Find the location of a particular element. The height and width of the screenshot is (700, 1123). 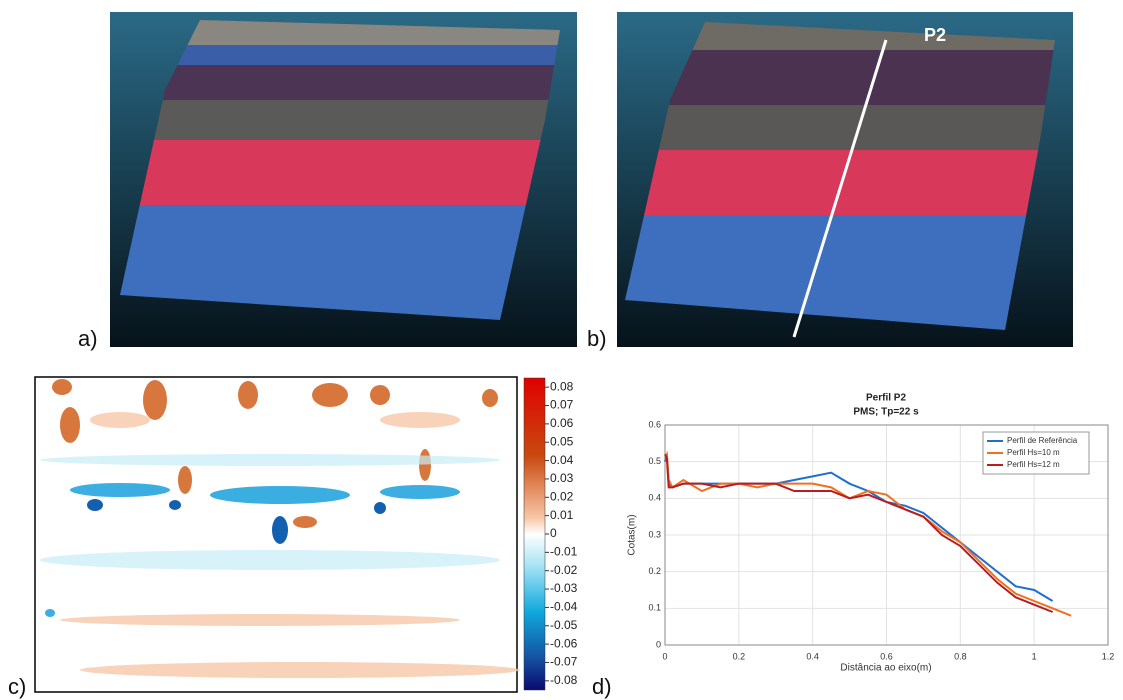

x-tick-label: 0.4 is located at coordinates (812, 656).